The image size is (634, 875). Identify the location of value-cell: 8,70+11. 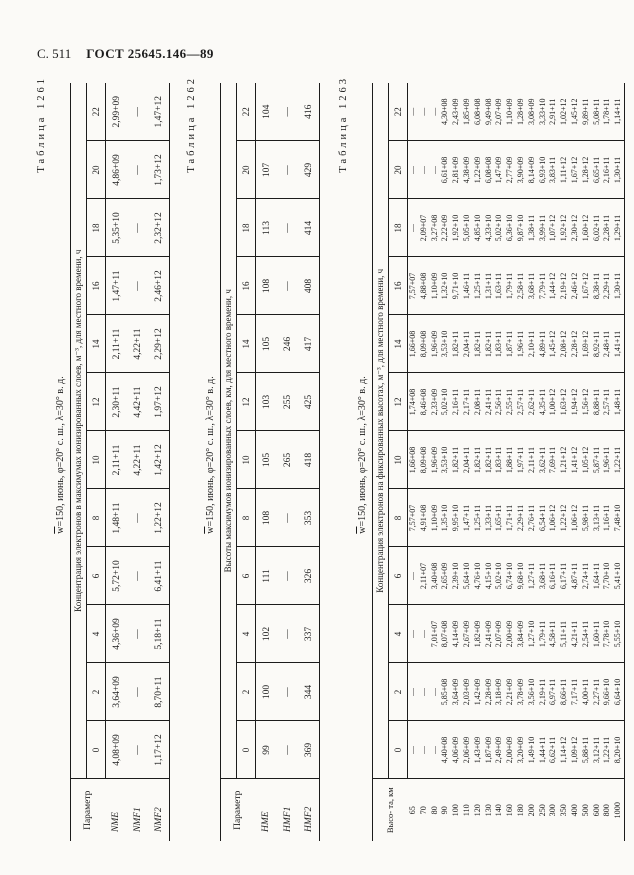
(159, 692).